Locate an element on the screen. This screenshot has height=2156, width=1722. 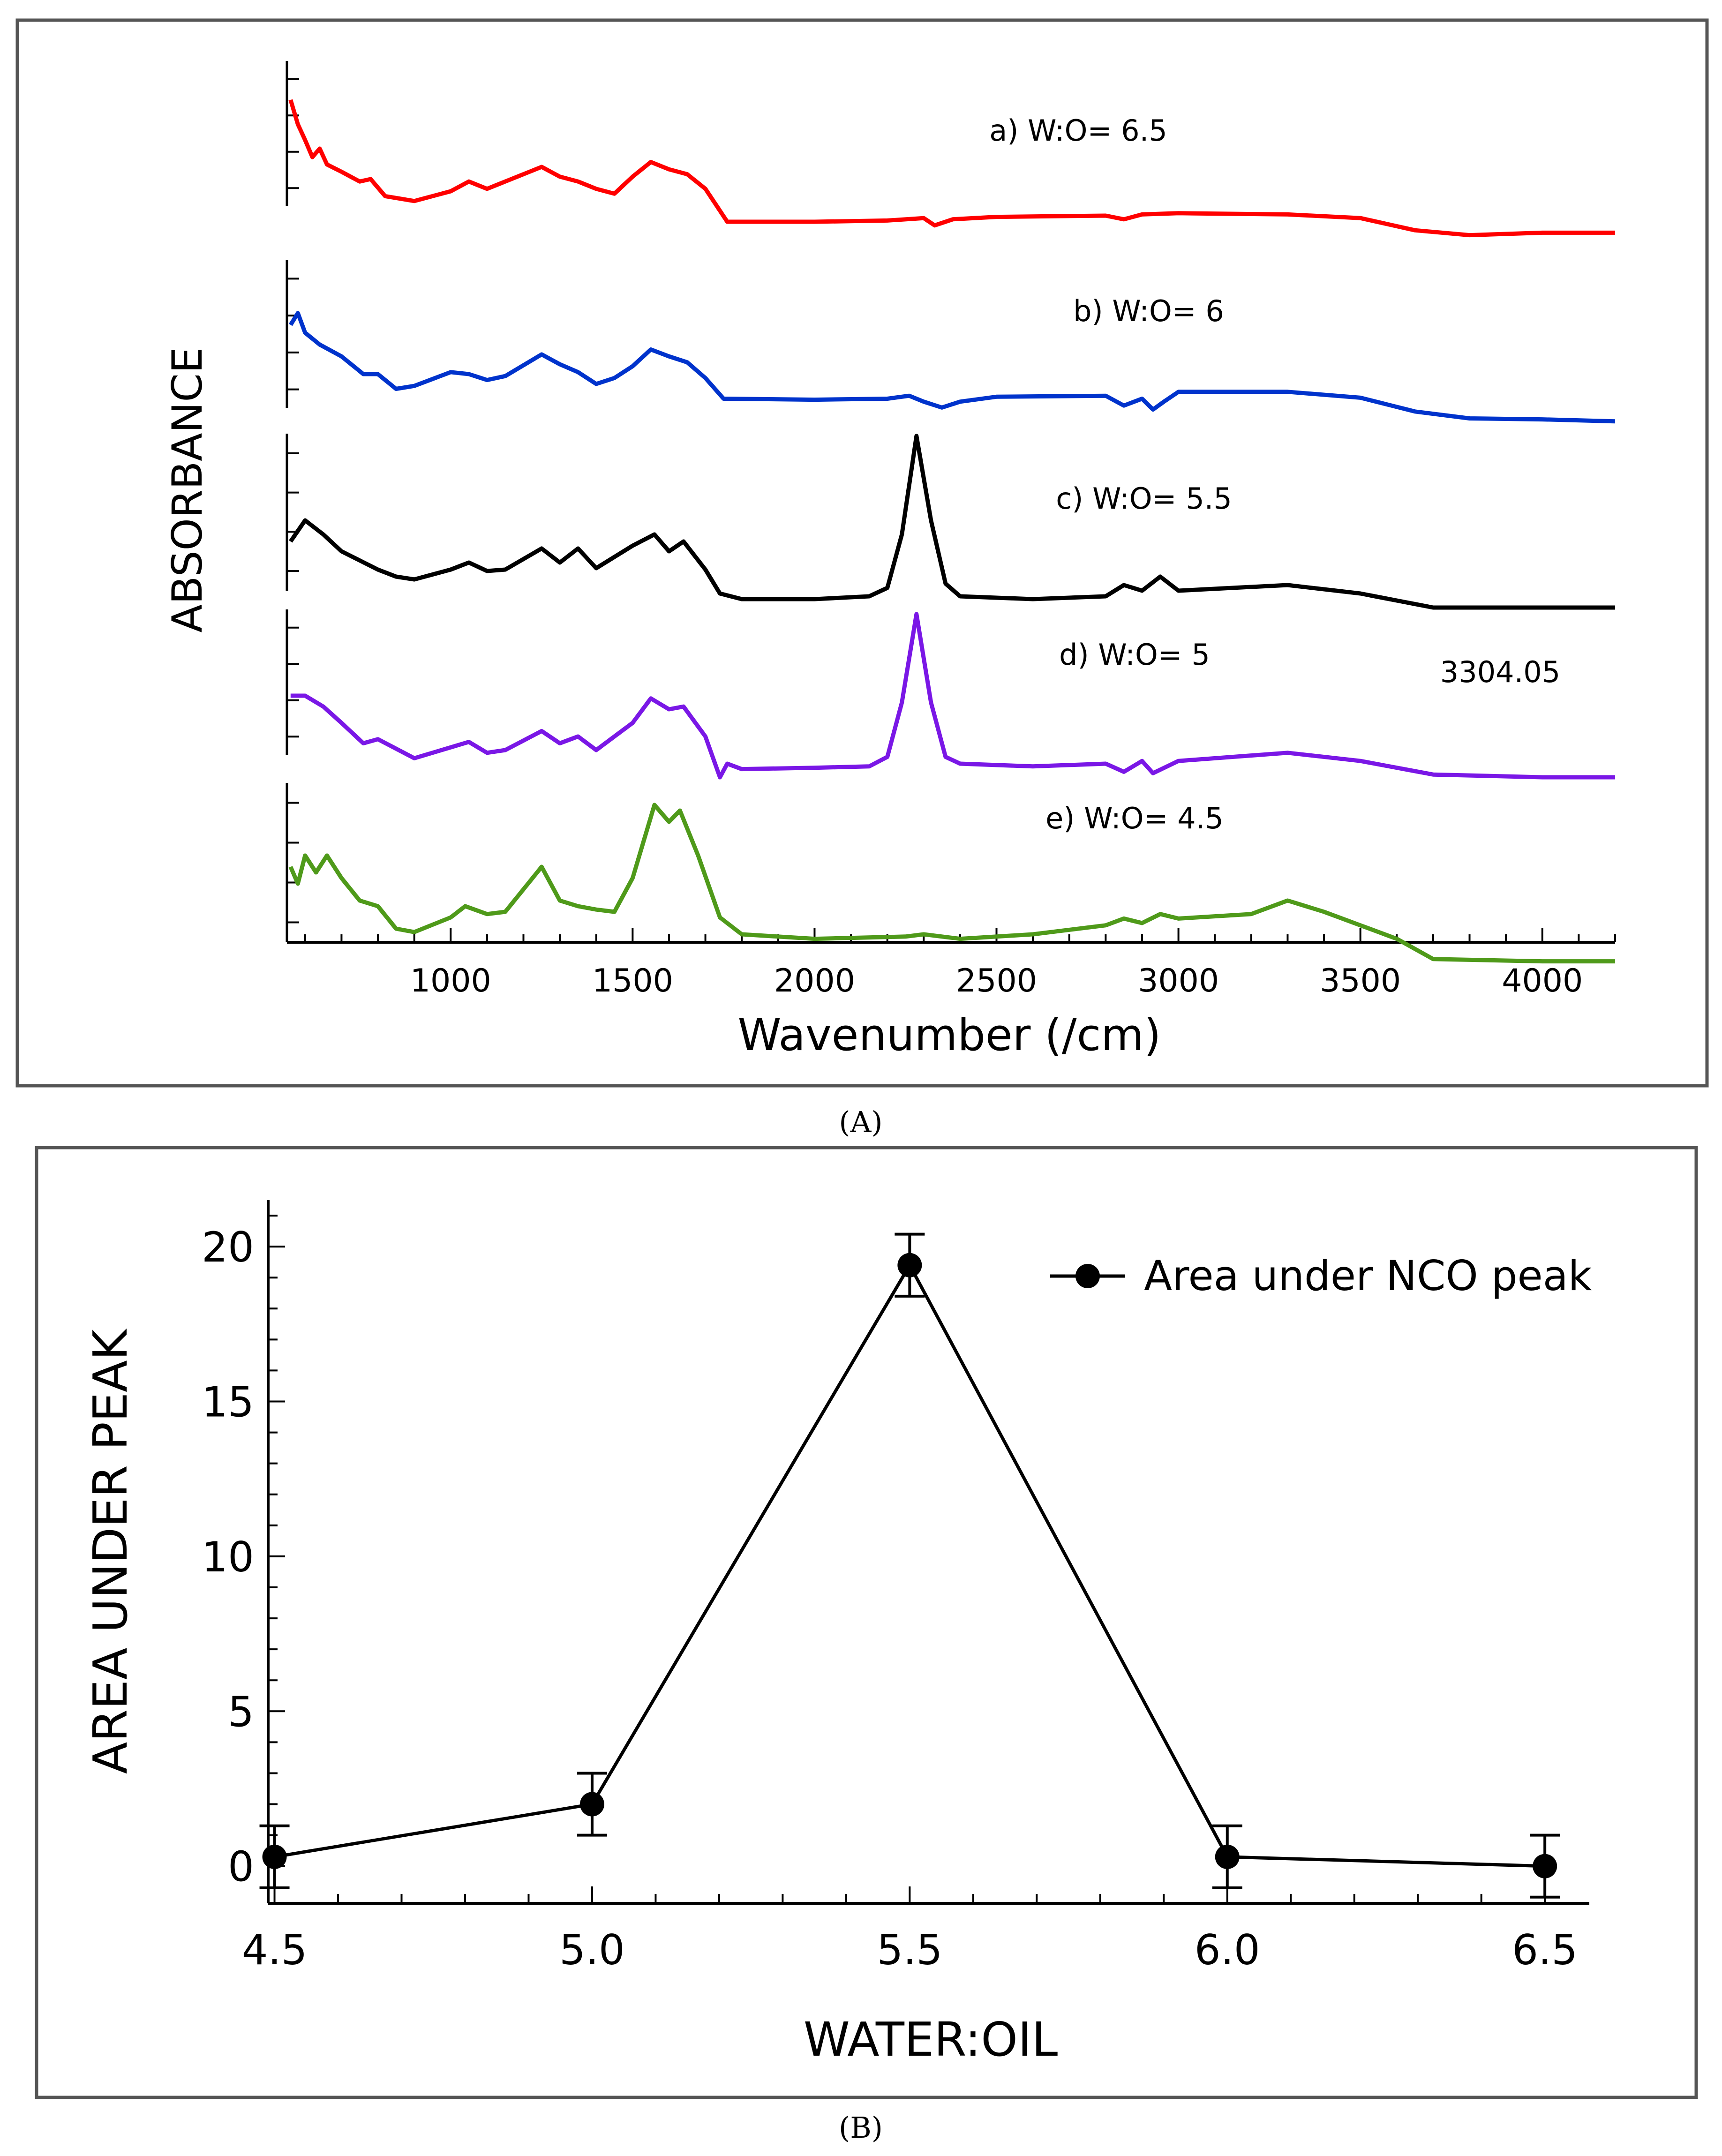
series-label-2: b) W:O= 6 is located at coordinates (1148, 311).